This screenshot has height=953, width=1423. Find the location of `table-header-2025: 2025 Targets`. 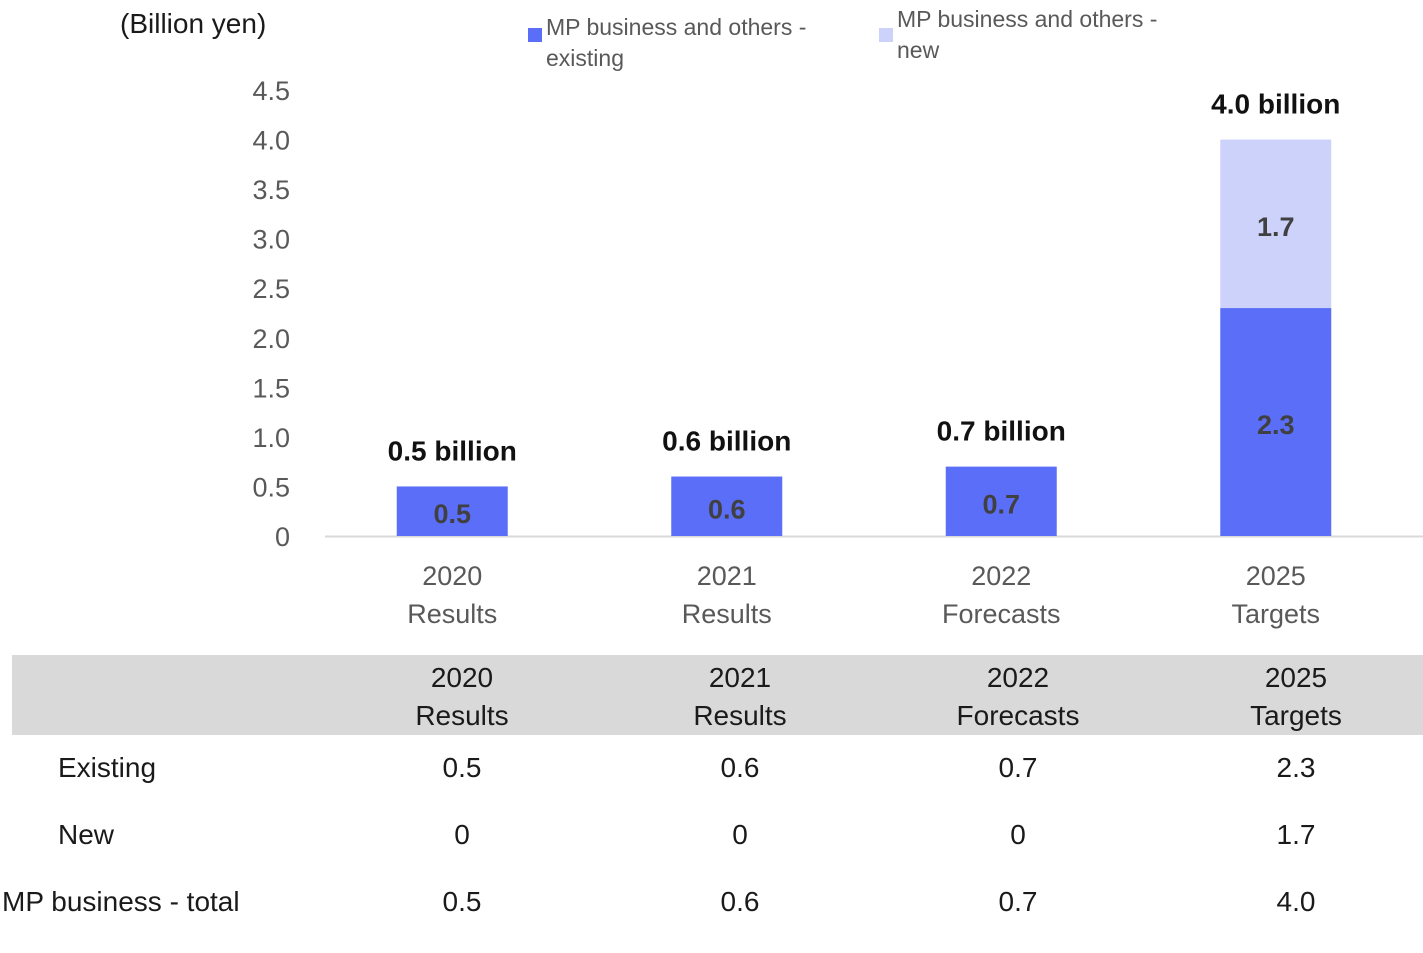

table-header-2025: 2025 Targets is located at coordinates (1296, 697).